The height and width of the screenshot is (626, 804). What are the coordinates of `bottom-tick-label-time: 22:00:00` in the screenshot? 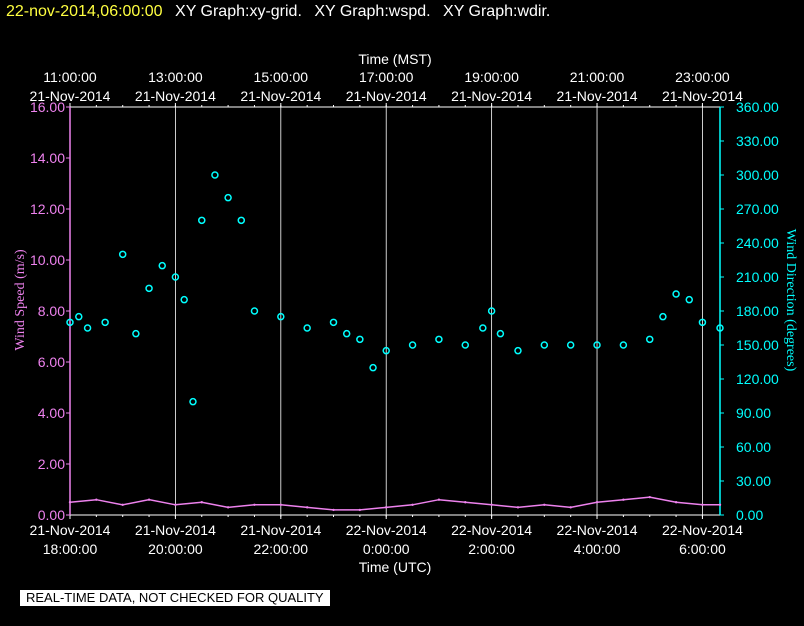 It's located at (281, 549).